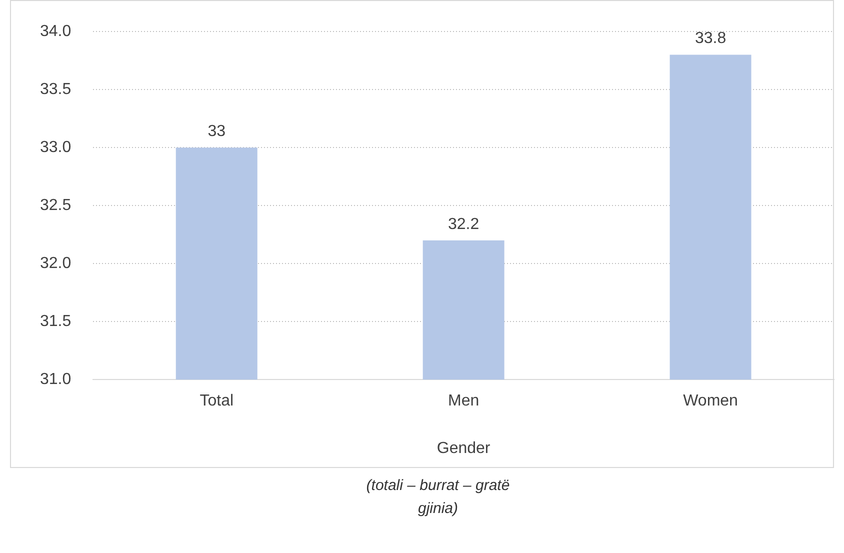 The image size is (844, 553). I want to click on x-tick-label: Men, so click(464, 401).